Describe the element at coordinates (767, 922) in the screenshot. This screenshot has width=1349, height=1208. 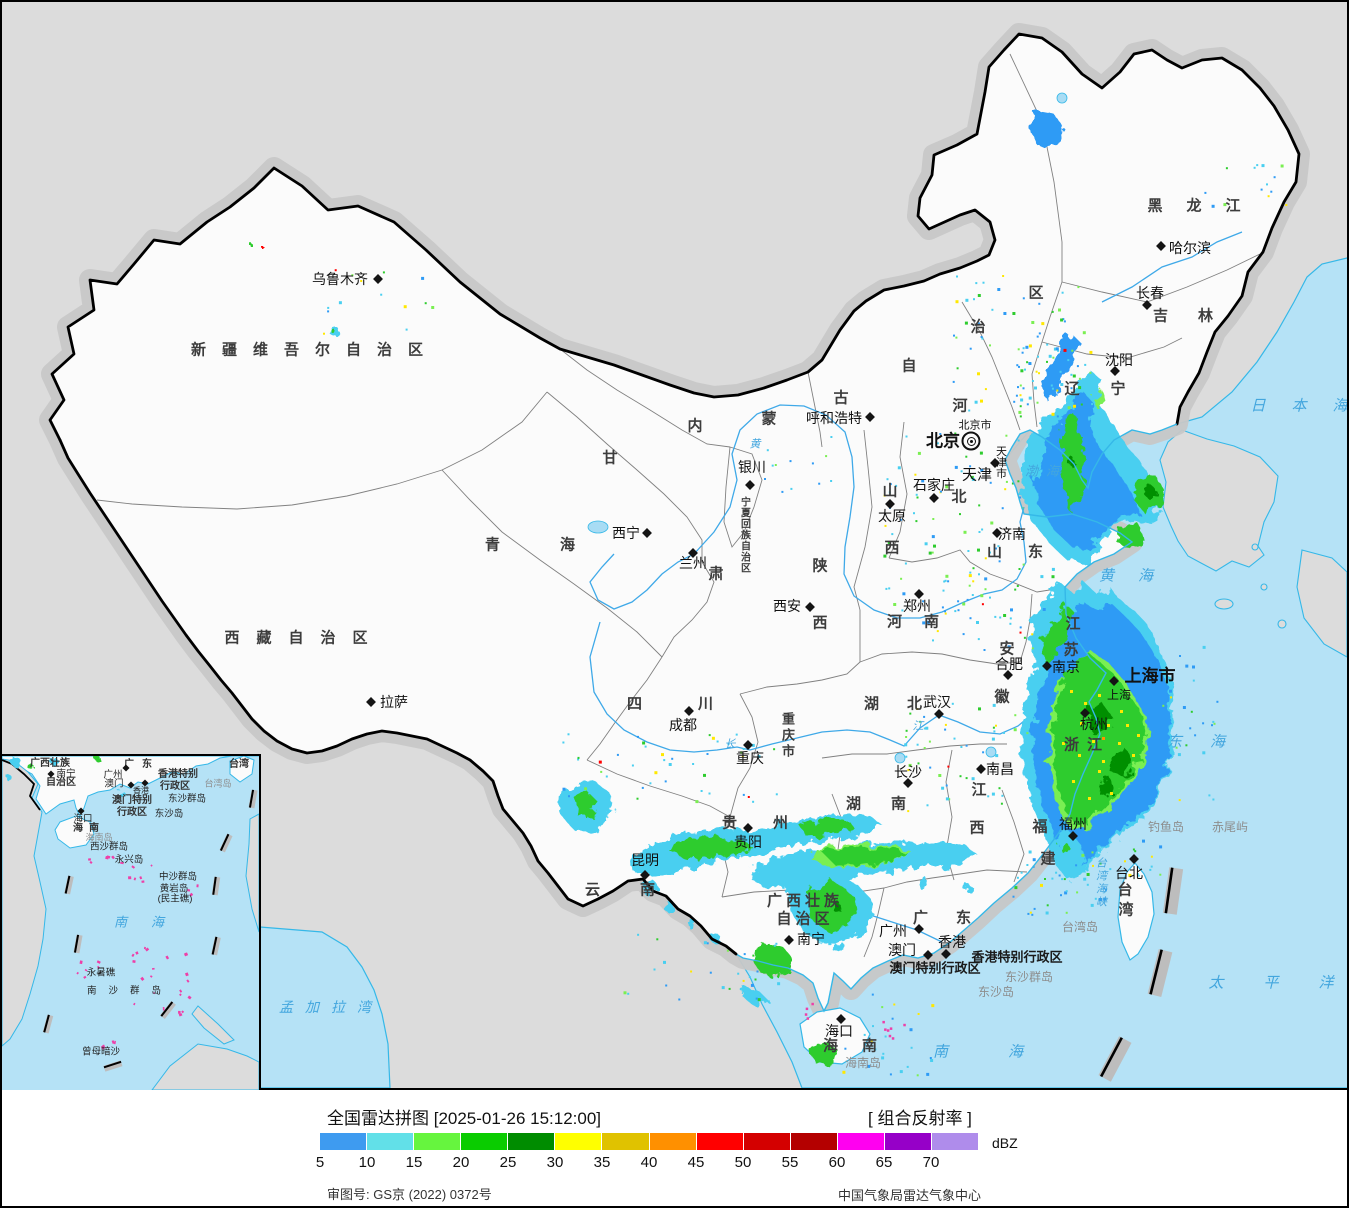
I see `radar-echo-southwest` at that location.